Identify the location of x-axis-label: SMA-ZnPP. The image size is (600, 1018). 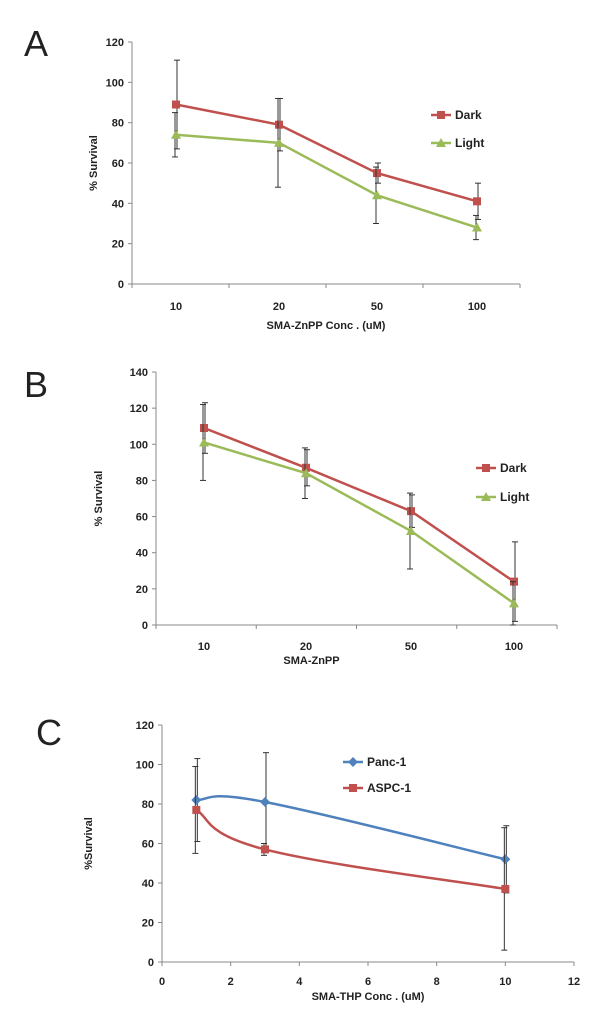
(311, 661).